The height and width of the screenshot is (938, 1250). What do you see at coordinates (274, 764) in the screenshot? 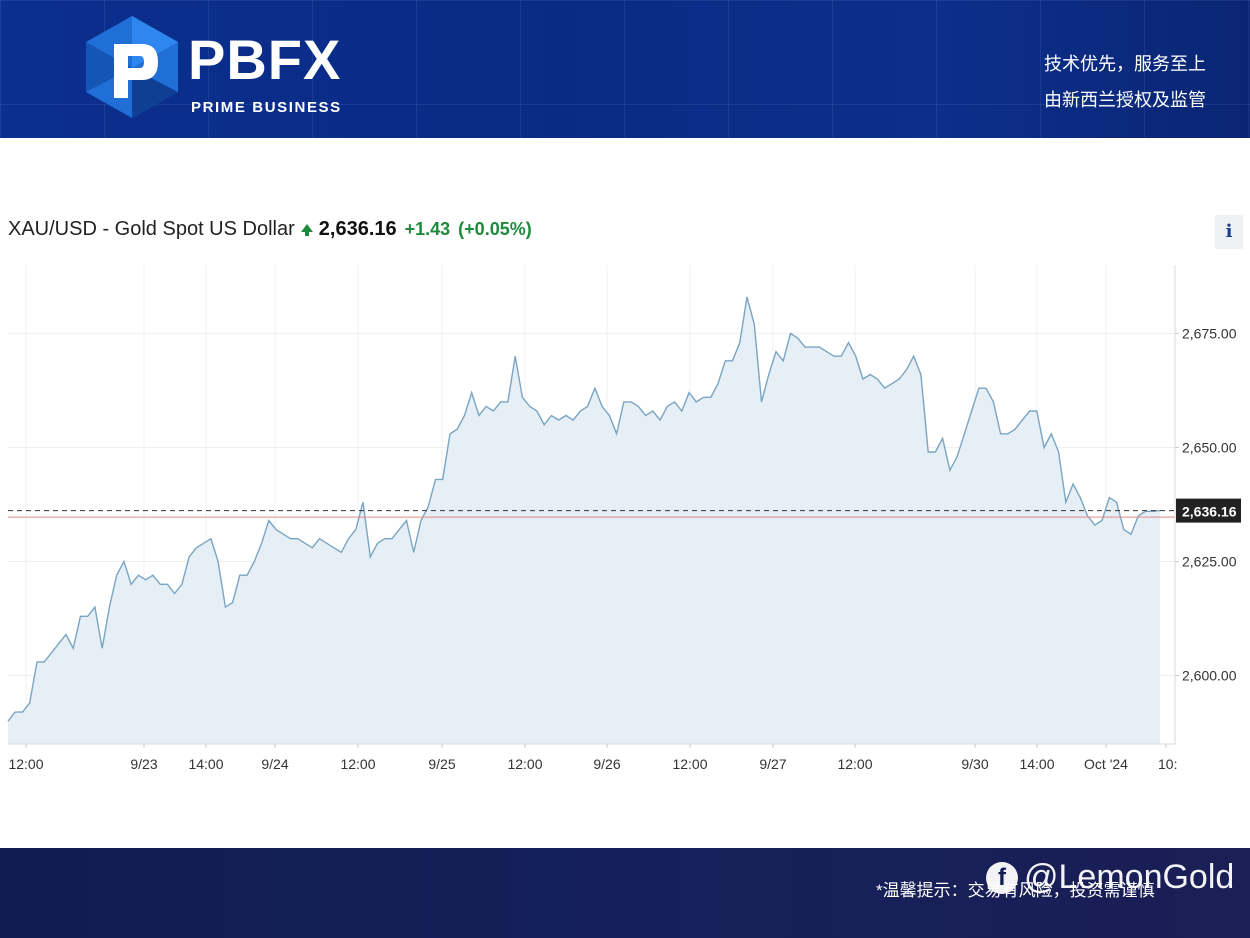
I see `x-tick-label: 9/24` at bounding box center [274, 764].